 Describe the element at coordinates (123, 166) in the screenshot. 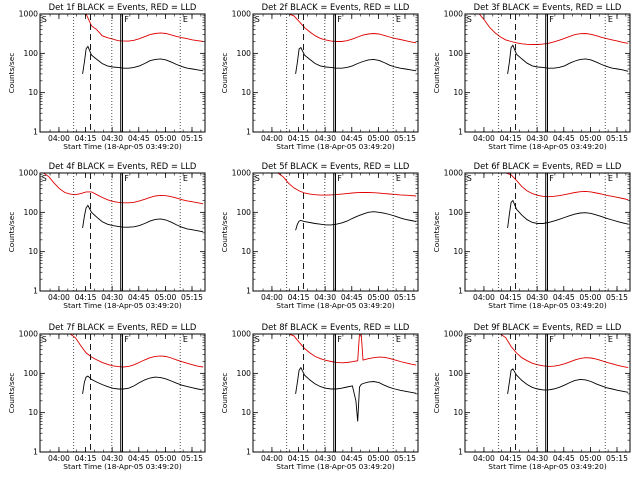

I see `plot-title: Det 4f BLACK = Events, RED = LLD` at that location.